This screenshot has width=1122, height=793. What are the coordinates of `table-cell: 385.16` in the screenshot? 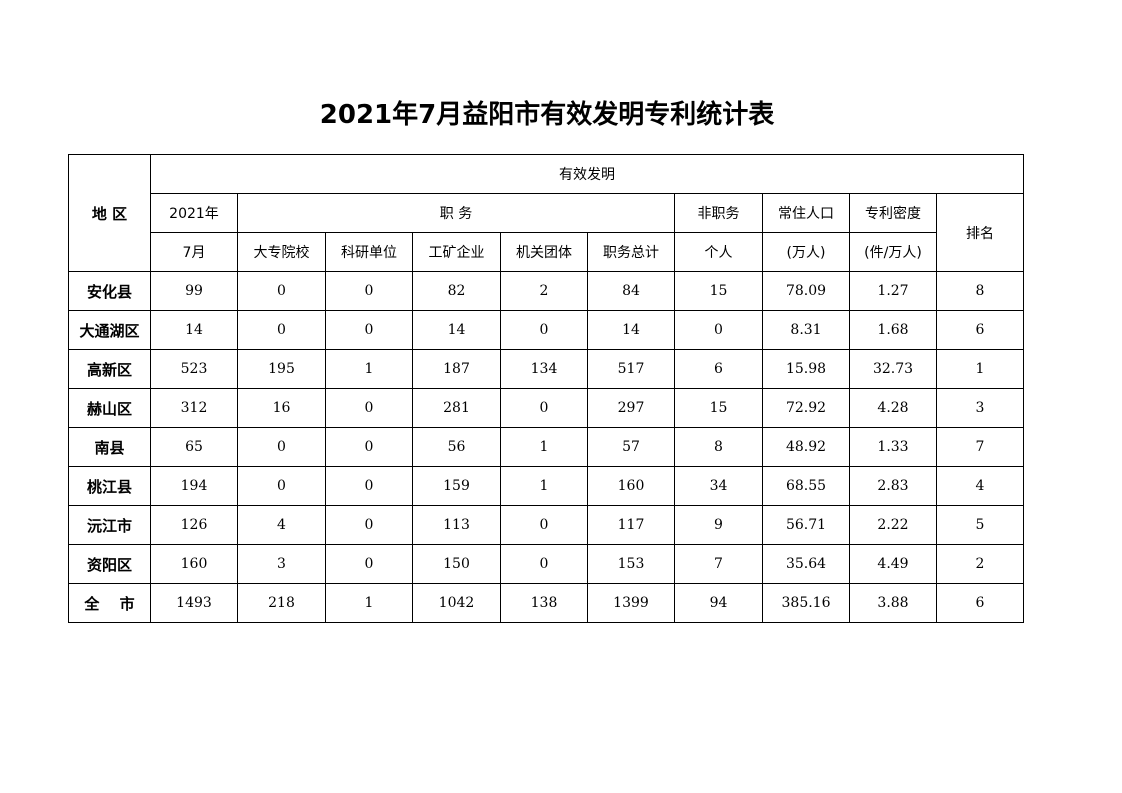 It's located at (806, 603).